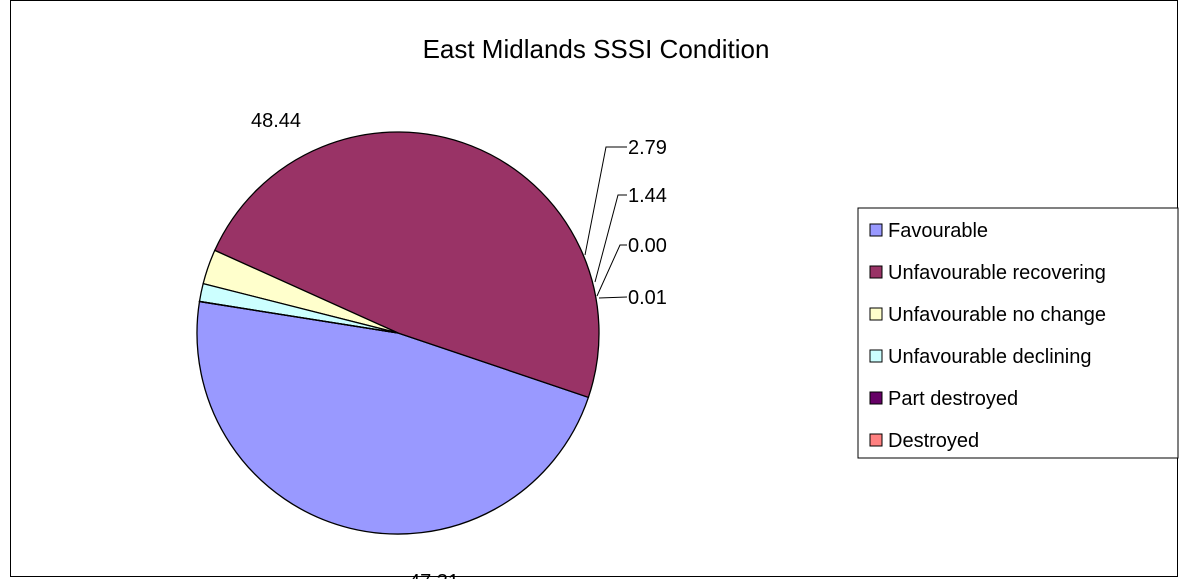  Describe the element at coordinates (876, 440) in the screenshot. I see `legend-swatch-destroyed` at that location.